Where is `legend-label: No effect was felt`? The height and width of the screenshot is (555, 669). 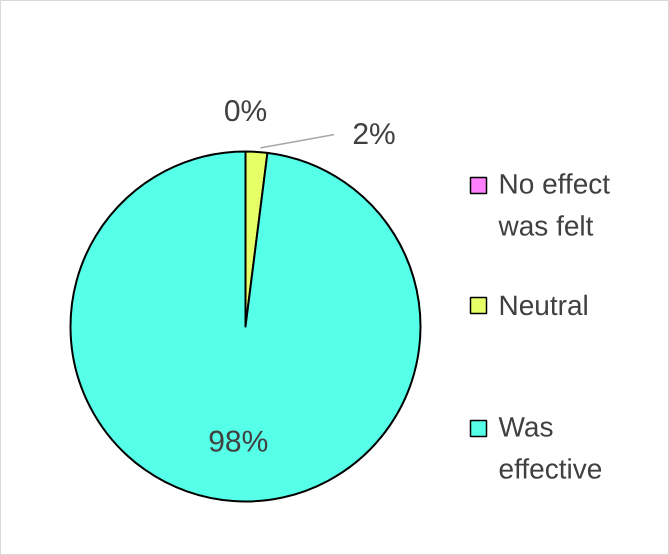 legend-label: No effect was felt is located at coordinates (554, 205).